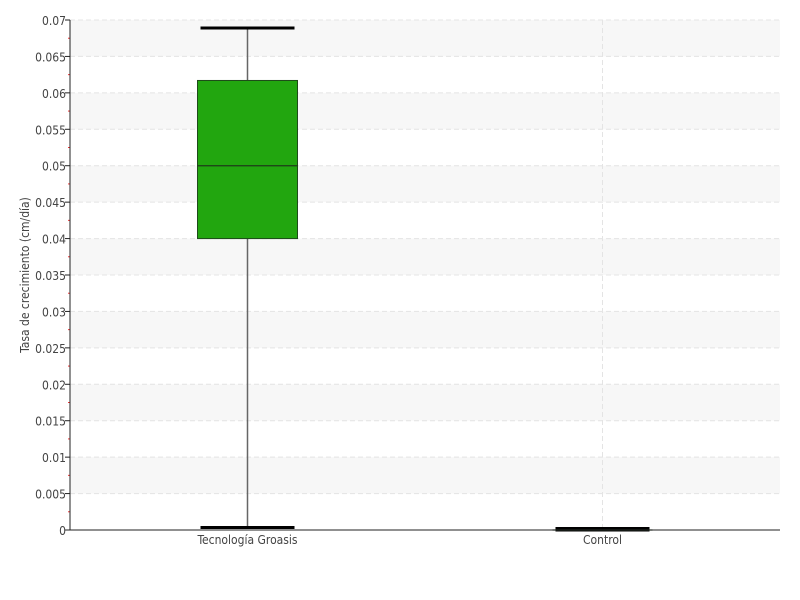 This screenshot has width=800, height=600. What do you see at coordinates (50, 203) in the screenshot?
I see `y-tick-label: 0.045` at bounding box center [50, 203].